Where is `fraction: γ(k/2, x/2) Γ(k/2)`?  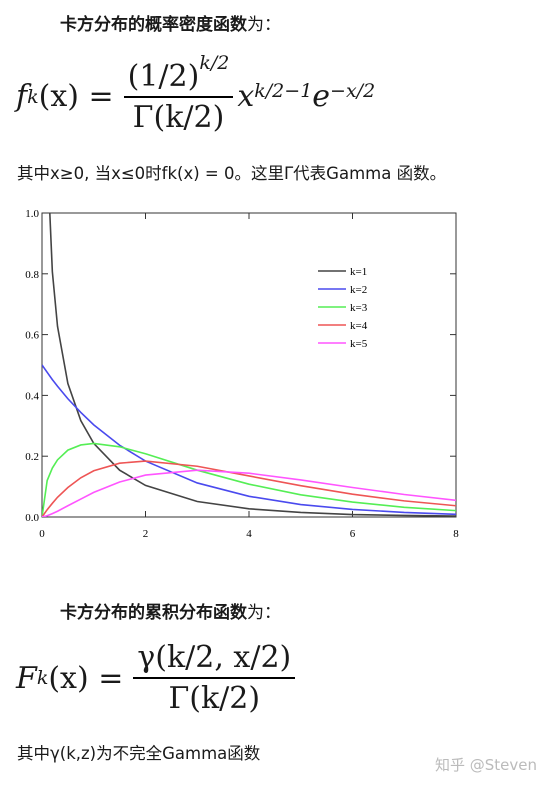 fraction: γ(k/2, x/2) Γ(k/2) is located at coordinates (214, 678).